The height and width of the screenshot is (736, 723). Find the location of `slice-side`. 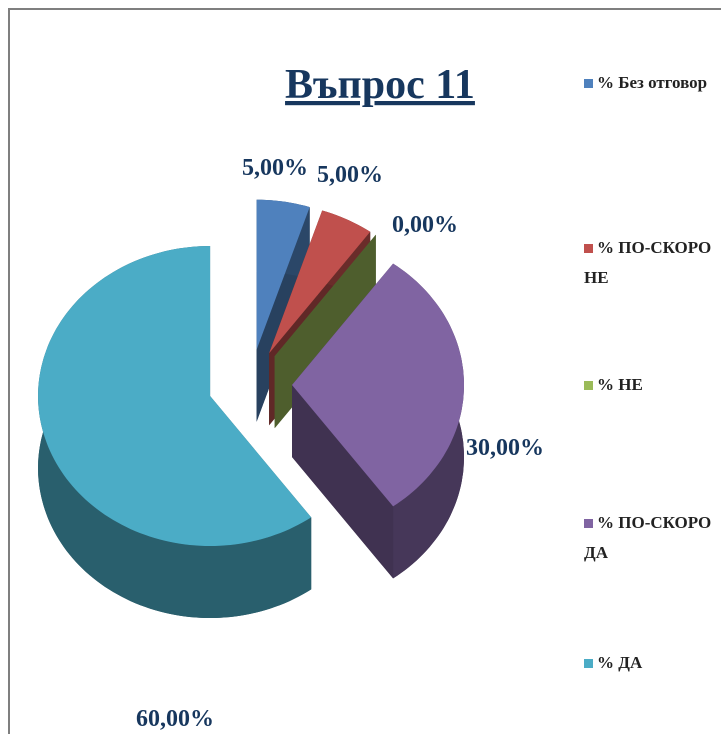

slice-side is located at coordinates (343, 482).